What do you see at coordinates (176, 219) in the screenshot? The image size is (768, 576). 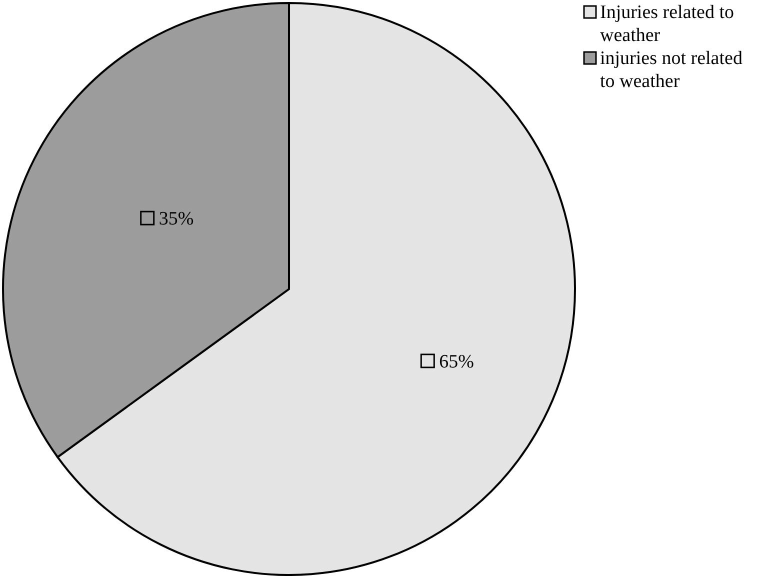 I see `data-label: 35%` at bounding box center [176, 219].